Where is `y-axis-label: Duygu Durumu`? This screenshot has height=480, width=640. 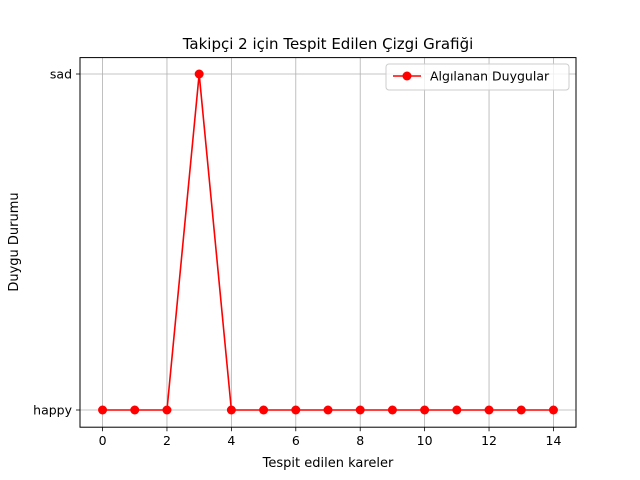 y-axis-label: Duygu Durumu is located at coordinates (14, 241).